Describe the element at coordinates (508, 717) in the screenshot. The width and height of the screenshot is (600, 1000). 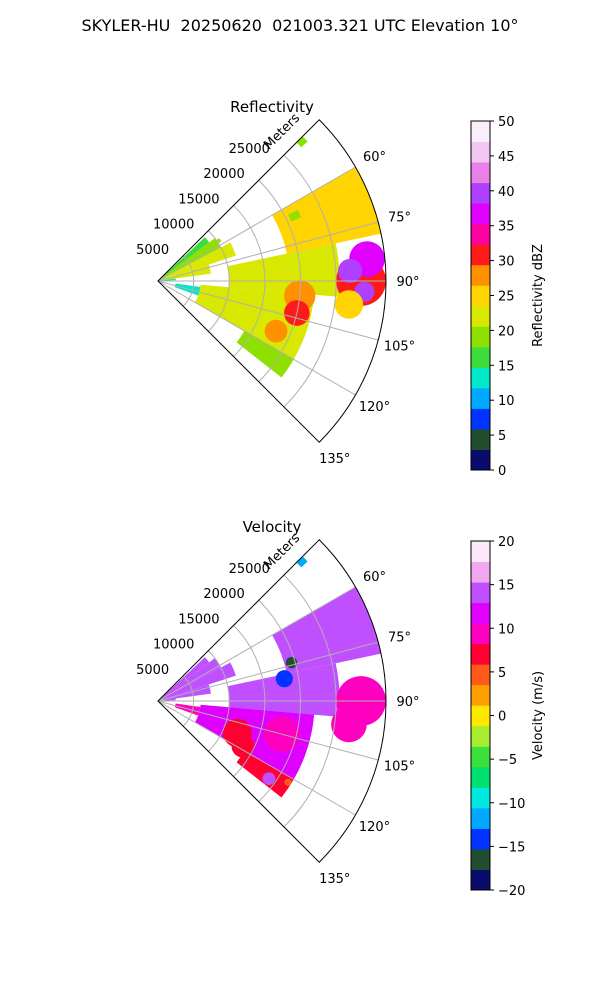
I see `colorbar: −20 −15 −10 −5 0 5 10 15 20 Velocity (m/s)` at that location.